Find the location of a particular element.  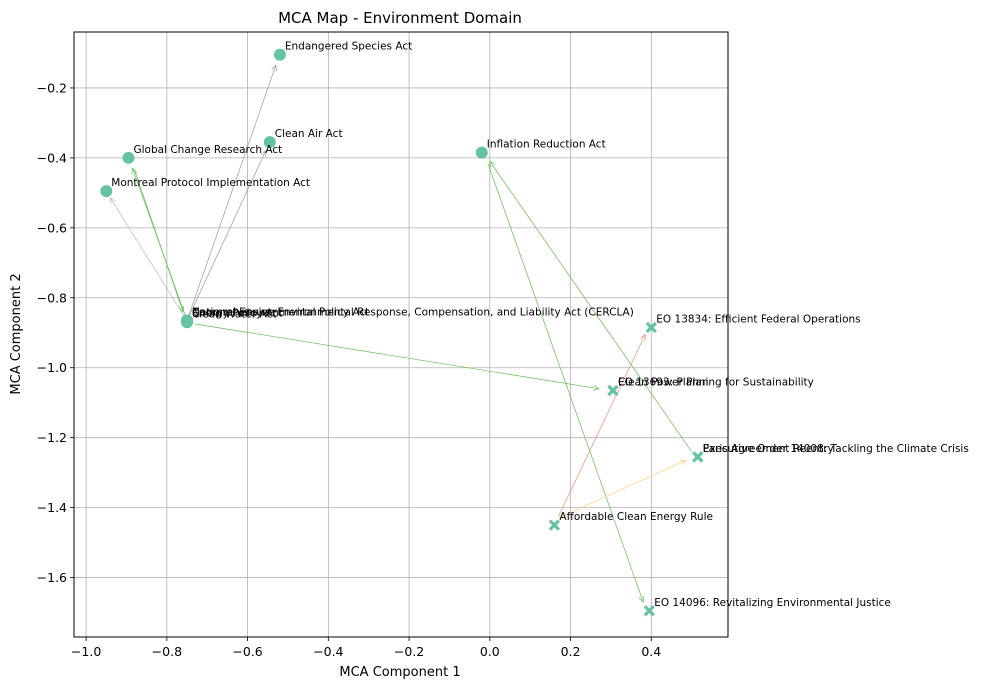

x-tick-label: −0.2 is located at coordinates (409, 651).